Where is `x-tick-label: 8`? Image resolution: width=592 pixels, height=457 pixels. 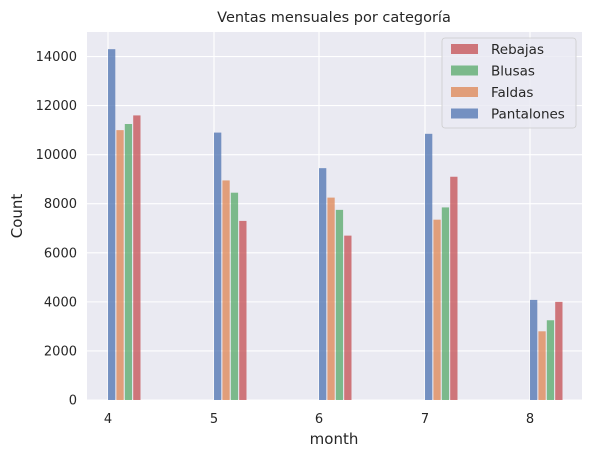 x-tick-label: 8 is located at coordinates (530, 419).